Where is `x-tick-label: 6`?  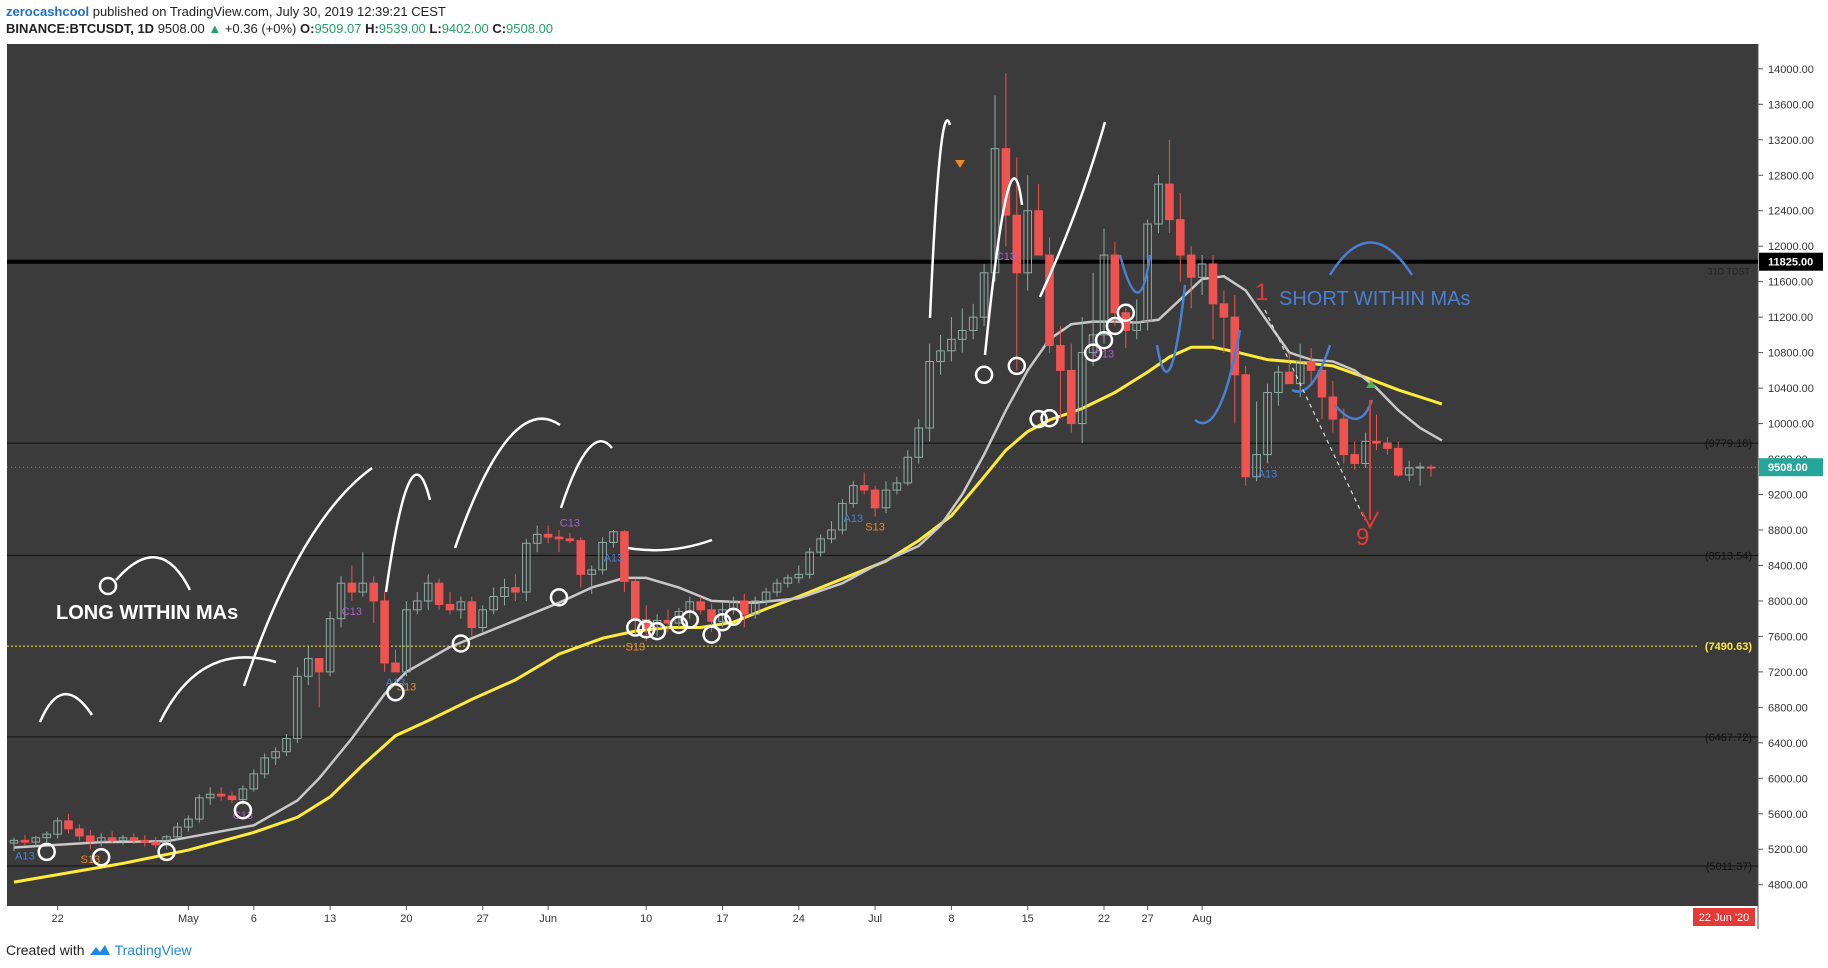
x-tick-label: 6 is located at coordinates (254, 919).